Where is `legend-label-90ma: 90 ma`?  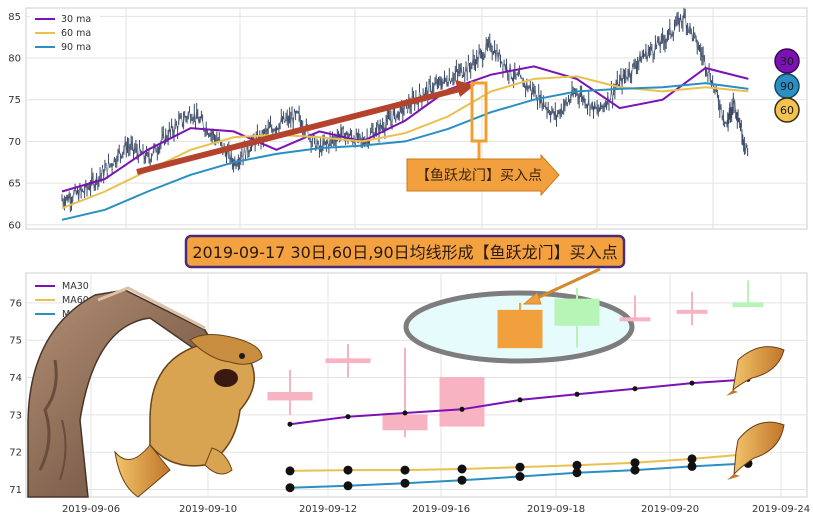
legend-label-90ma: 90 ma is located at coordinates (76, 47).